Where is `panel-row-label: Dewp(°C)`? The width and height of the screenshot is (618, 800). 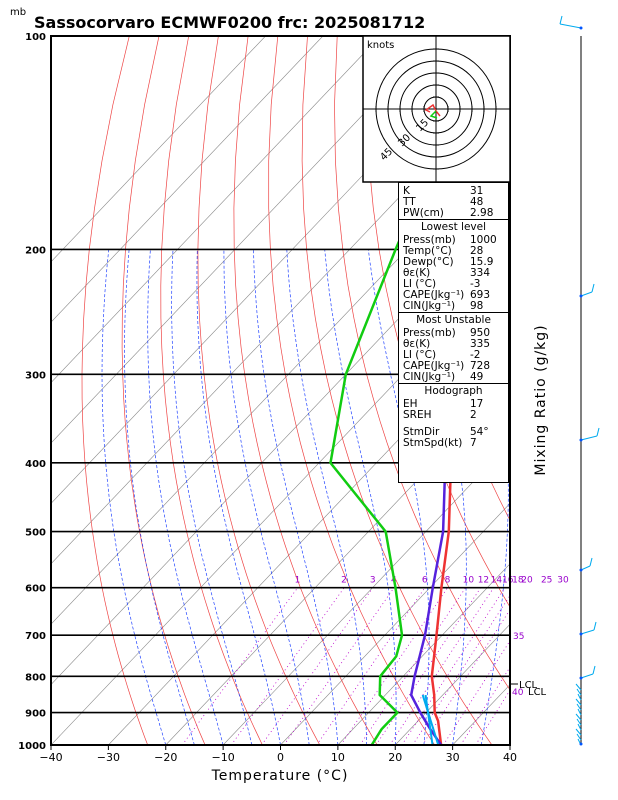
panel-row-label: Dewp(°C) is located at coordinates (428, 262).